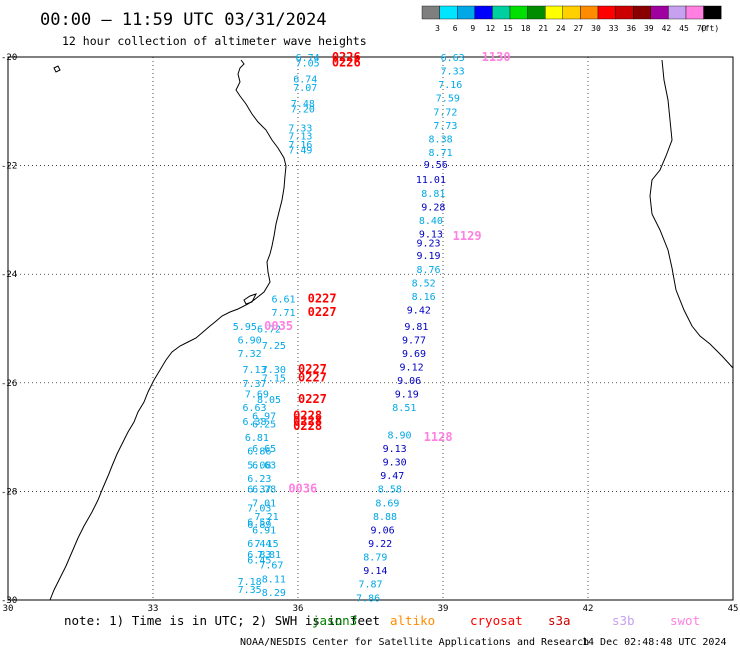 This screenshot has width=740, height=650. What do you see at coordinates (667, 28) in the screenshot?
I see `legend-tick-label: 42` at bounding box center [667, 28].